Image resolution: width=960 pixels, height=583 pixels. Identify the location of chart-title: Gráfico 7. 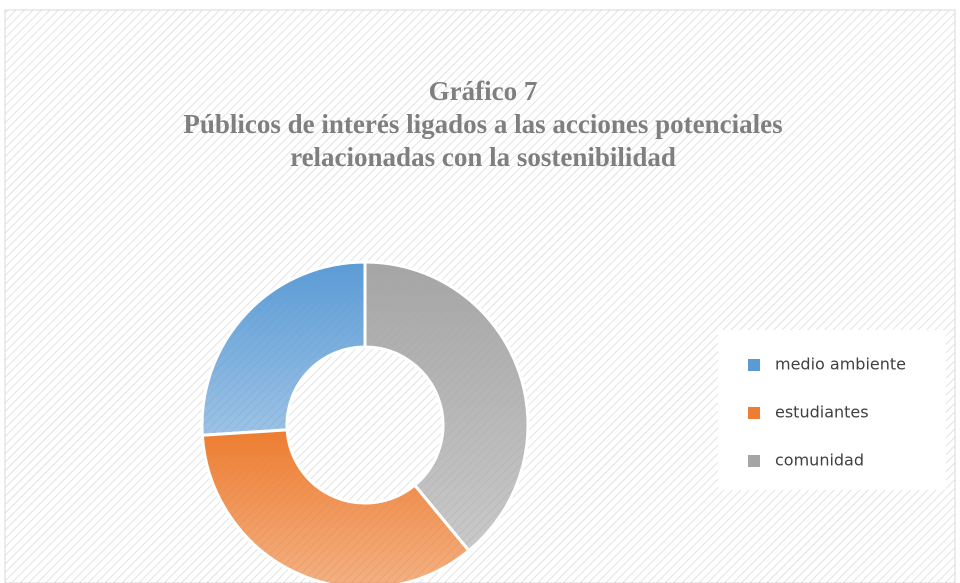
(483, 91).